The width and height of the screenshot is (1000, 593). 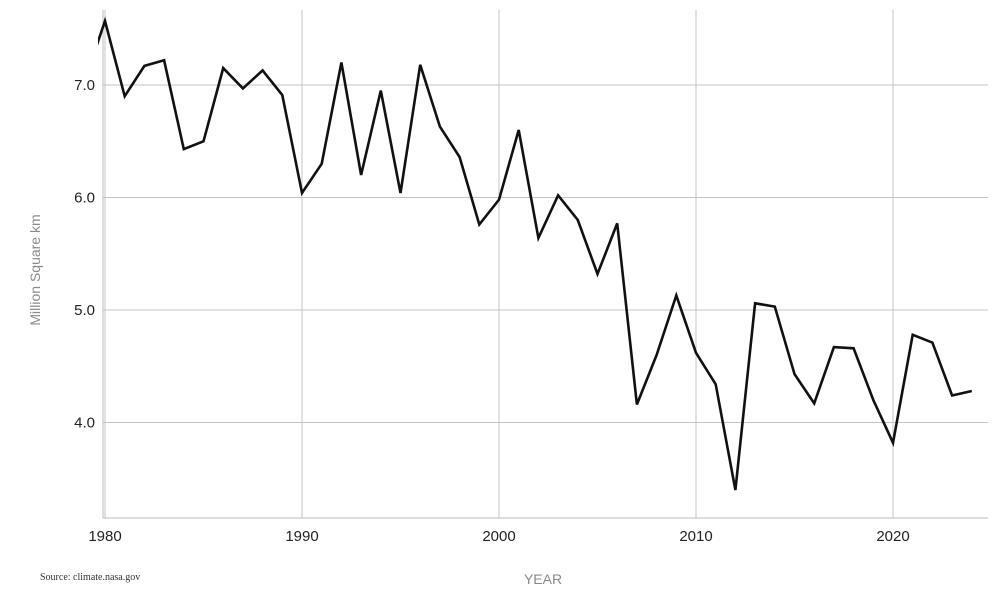 What do you see at coordinates (695, 536) in the screenshot?
I see `x-tick-label: 2010` at bounding box center [695, 536].